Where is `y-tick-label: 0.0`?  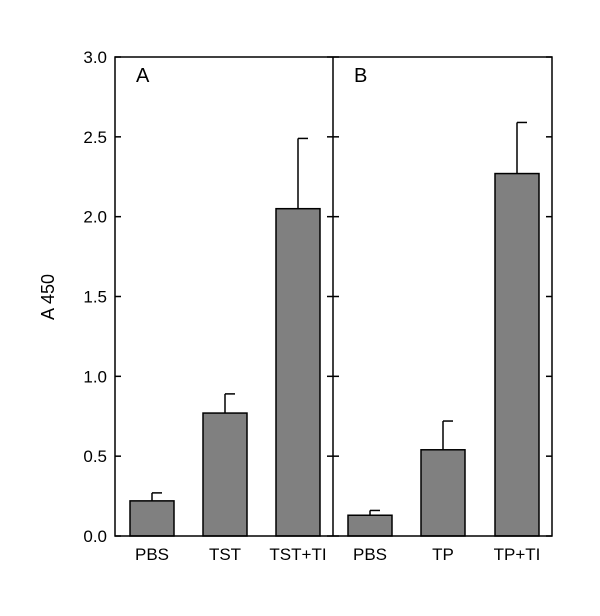 y-tick-label: 0.0 is located at coordinates (95, 536).